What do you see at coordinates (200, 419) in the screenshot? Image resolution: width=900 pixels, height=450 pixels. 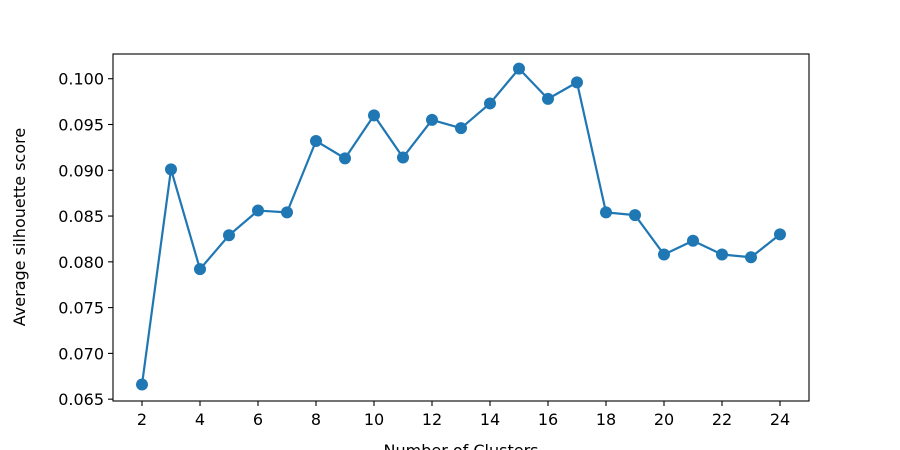 I see `x-tick-label: 4` at bounding box center [200, 419].